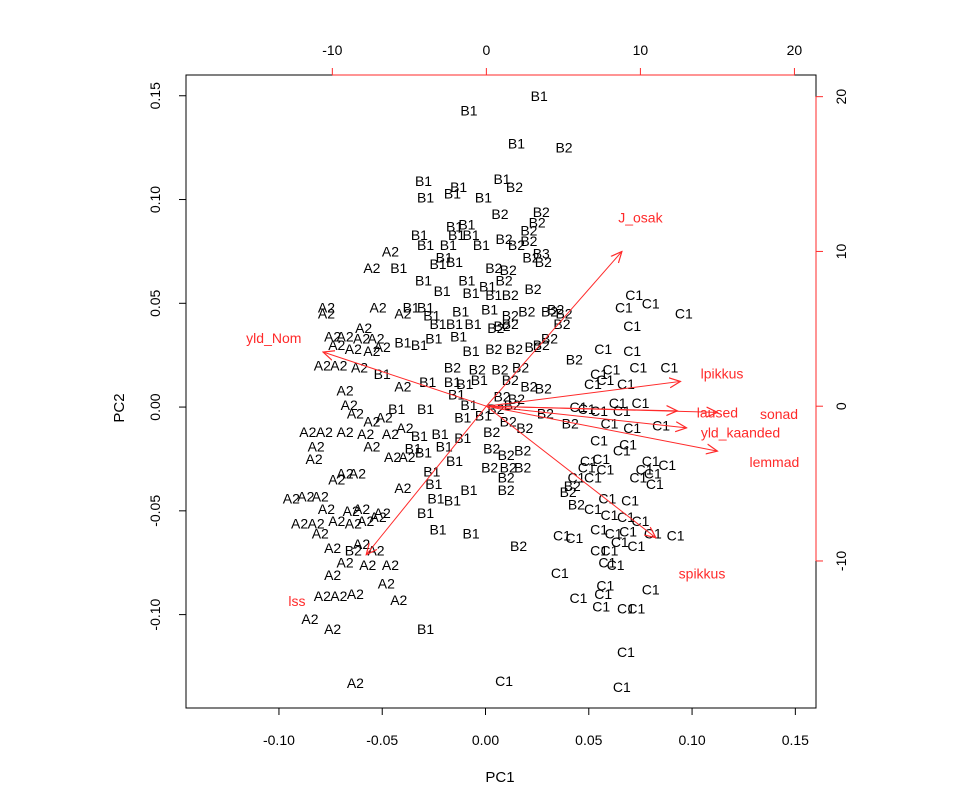 The image size is (965, 808). What do you see at coordinates (702, 573) in the screenshot?
I see `loading-label: spikkus` at bounding box center [702, 573].